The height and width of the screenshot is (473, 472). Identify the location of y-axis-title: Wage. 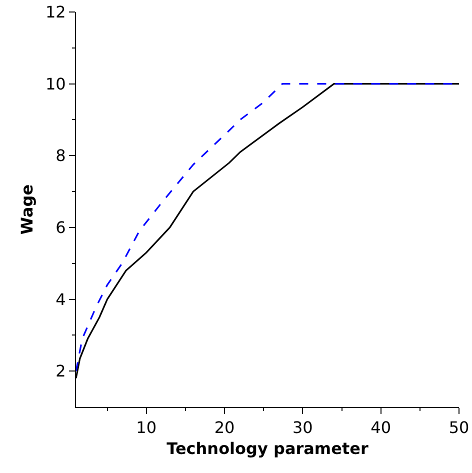
(26, 209).